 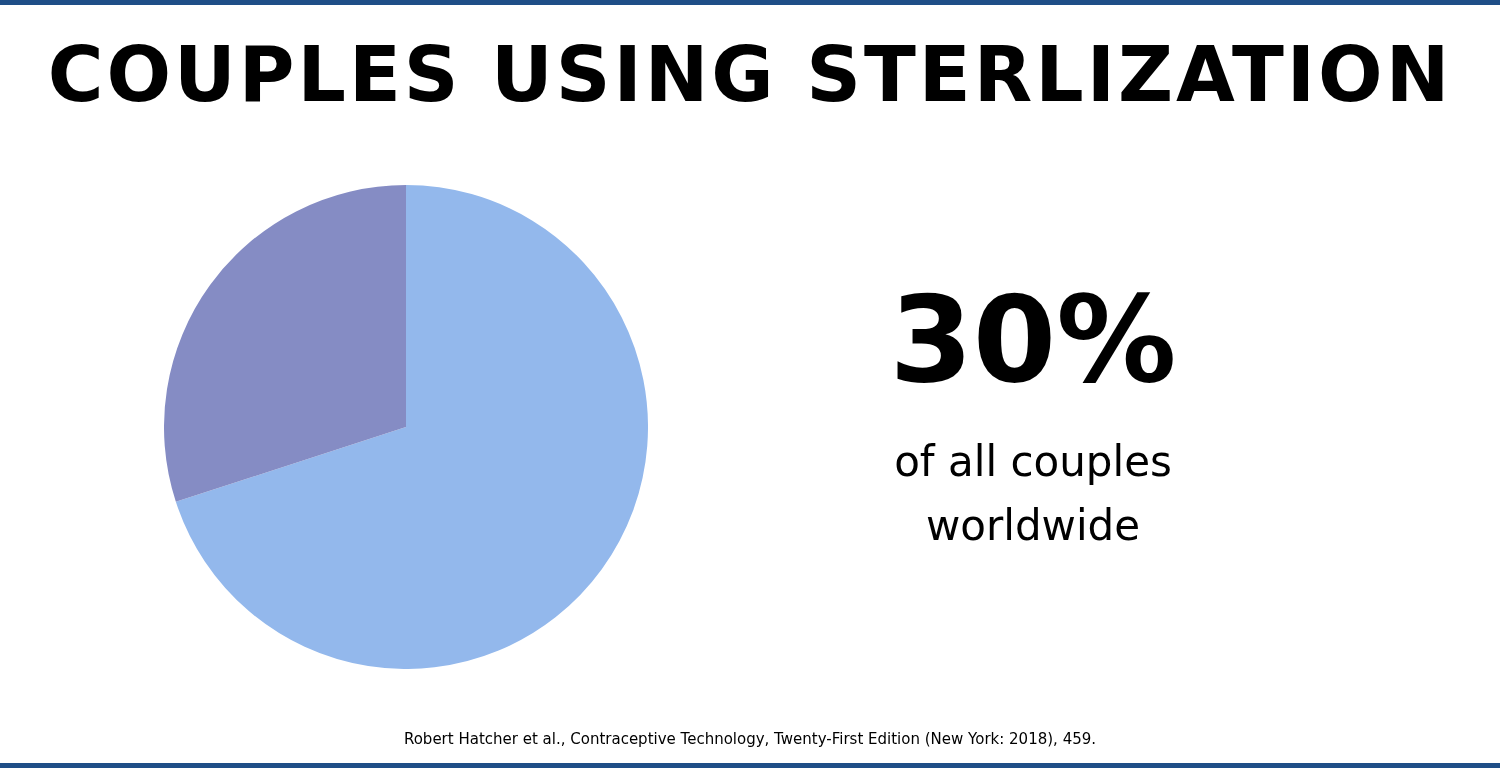 What do you see at coordinates (1033, 339) in the screenshot?
I see `text: 30%` at bounding box center [1033, 339].